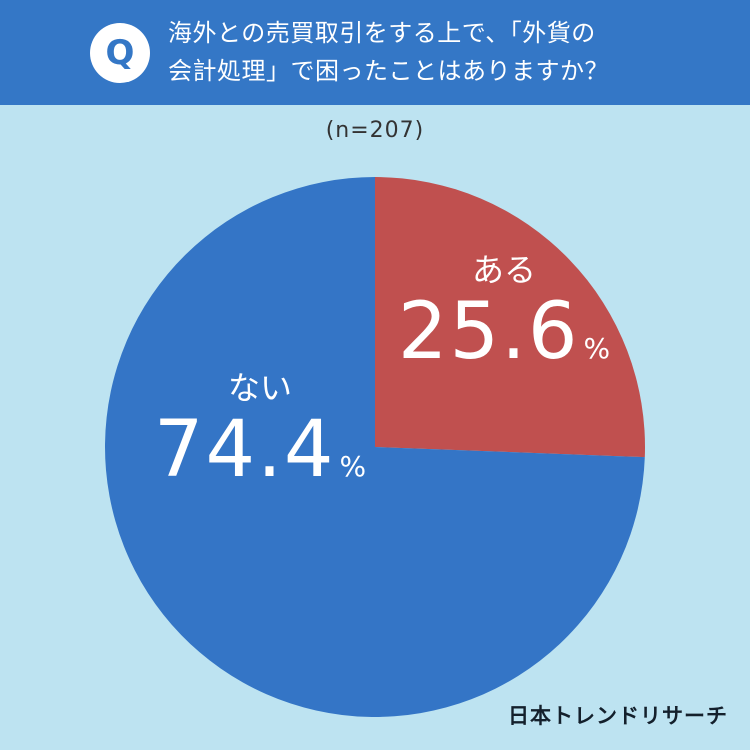 Image resolution: width=750 pixels, height=750 pixels. Describe the element at coordinates (618, 716) in the screenshot. I see `brand-logo: 日本トレンドリサーチ` at that location.